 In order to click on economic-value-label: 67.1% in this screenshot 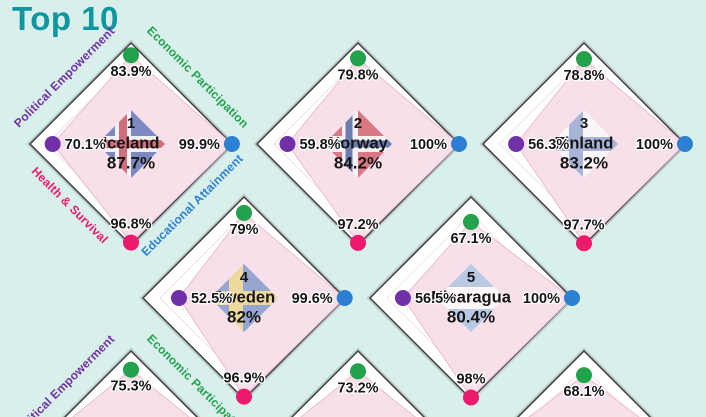, I will do `click(470, 239)`.